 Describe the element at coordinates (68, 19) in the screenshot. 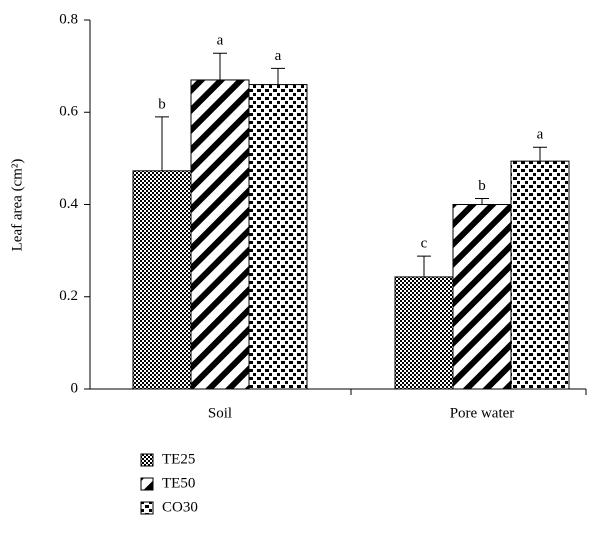

I see `y-tick-label: 0.8` at that location.